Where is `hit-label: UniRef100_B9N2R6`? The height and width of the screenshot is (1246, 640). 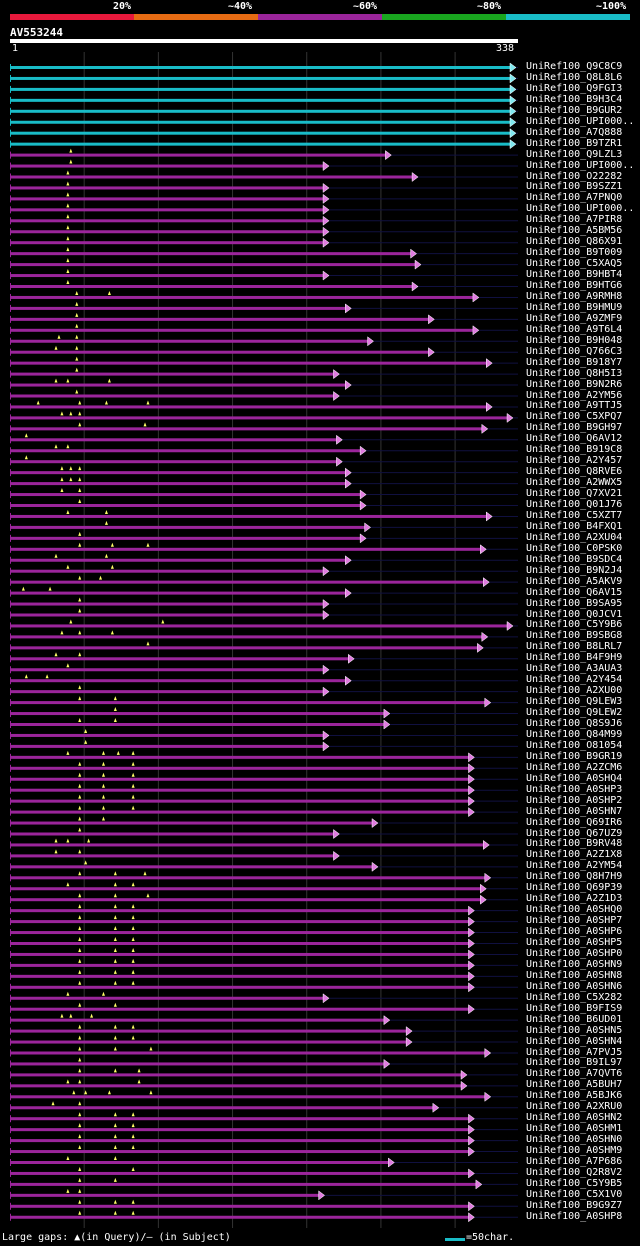 hit-label: UniRef100_B9N2R6 is located at coordinates (574, 384).